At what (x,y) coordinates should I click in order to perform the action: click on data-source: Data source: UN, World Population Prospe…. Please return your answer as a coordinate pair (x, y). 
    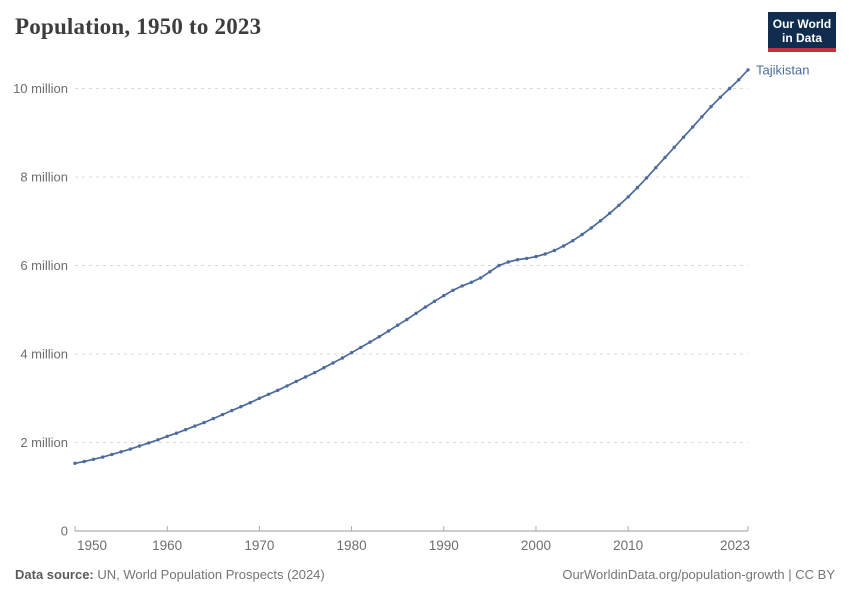
    Looking at the image, I should click on (170, 574).